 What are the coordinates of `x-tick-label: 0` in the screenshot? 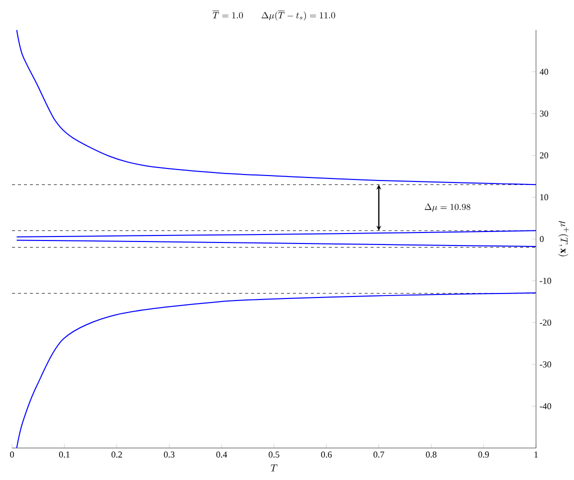 It's located at (12, 455).